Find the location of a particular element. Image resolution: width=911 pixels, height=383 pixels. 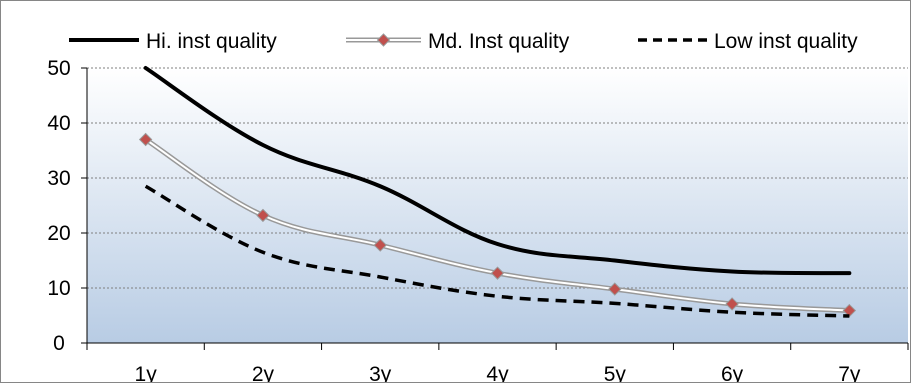

y-tick-label: 20 is located at coordinates (58, 233).